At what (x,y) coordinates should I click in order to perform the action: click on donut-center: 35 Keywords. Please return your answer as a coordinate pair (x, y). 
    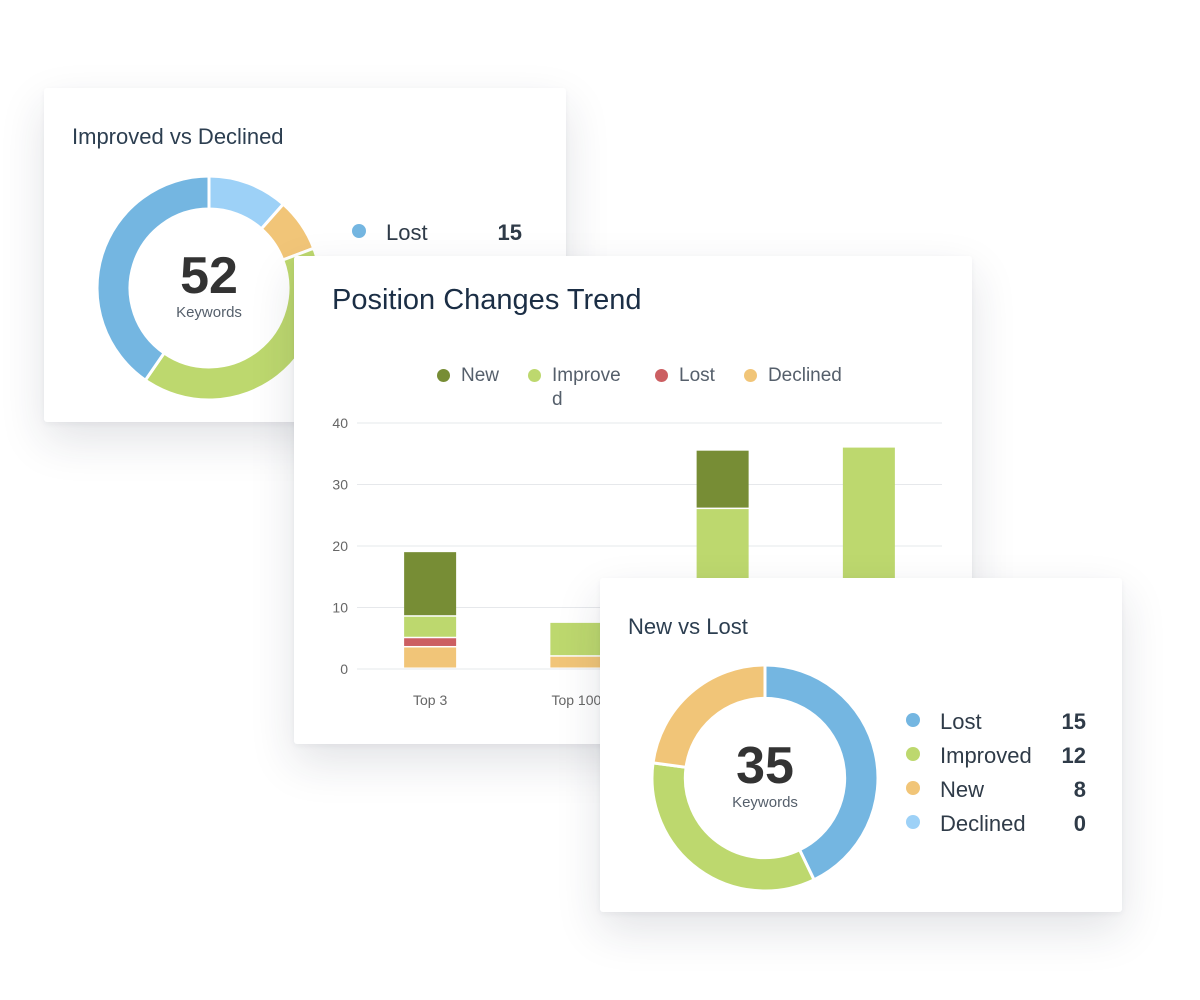
    Looking at the image, I should click on (765, 778).